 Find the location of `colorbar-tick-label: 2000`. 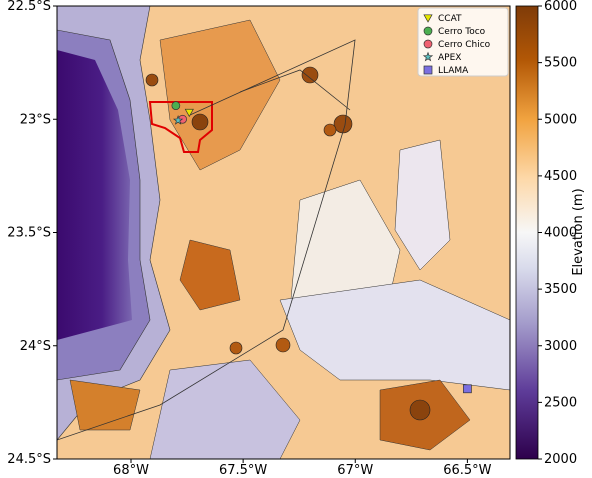

colorbar-tick-label: 2000 is located at coordinates (560, 459).